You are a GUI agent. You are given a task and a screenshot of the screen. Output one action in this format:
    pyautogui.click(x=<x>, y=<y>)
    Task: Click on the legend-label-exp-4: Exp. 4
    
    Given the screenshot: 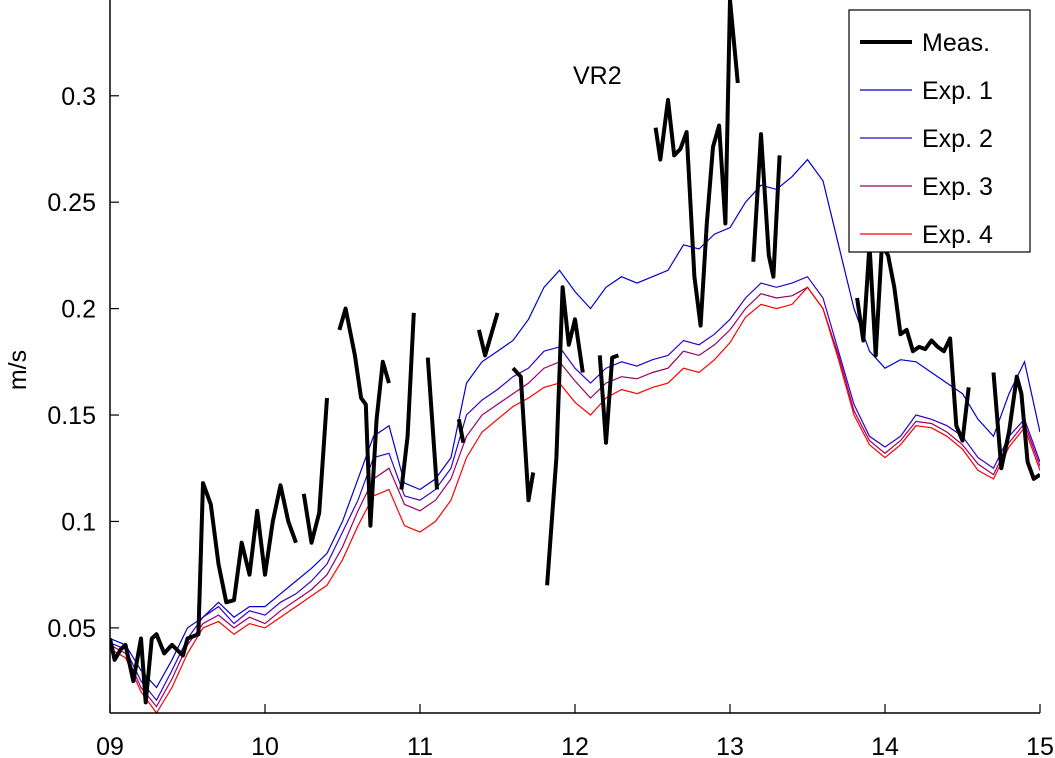 What is the action you would take?
    pyautogui.click(x=957, y=235)
    